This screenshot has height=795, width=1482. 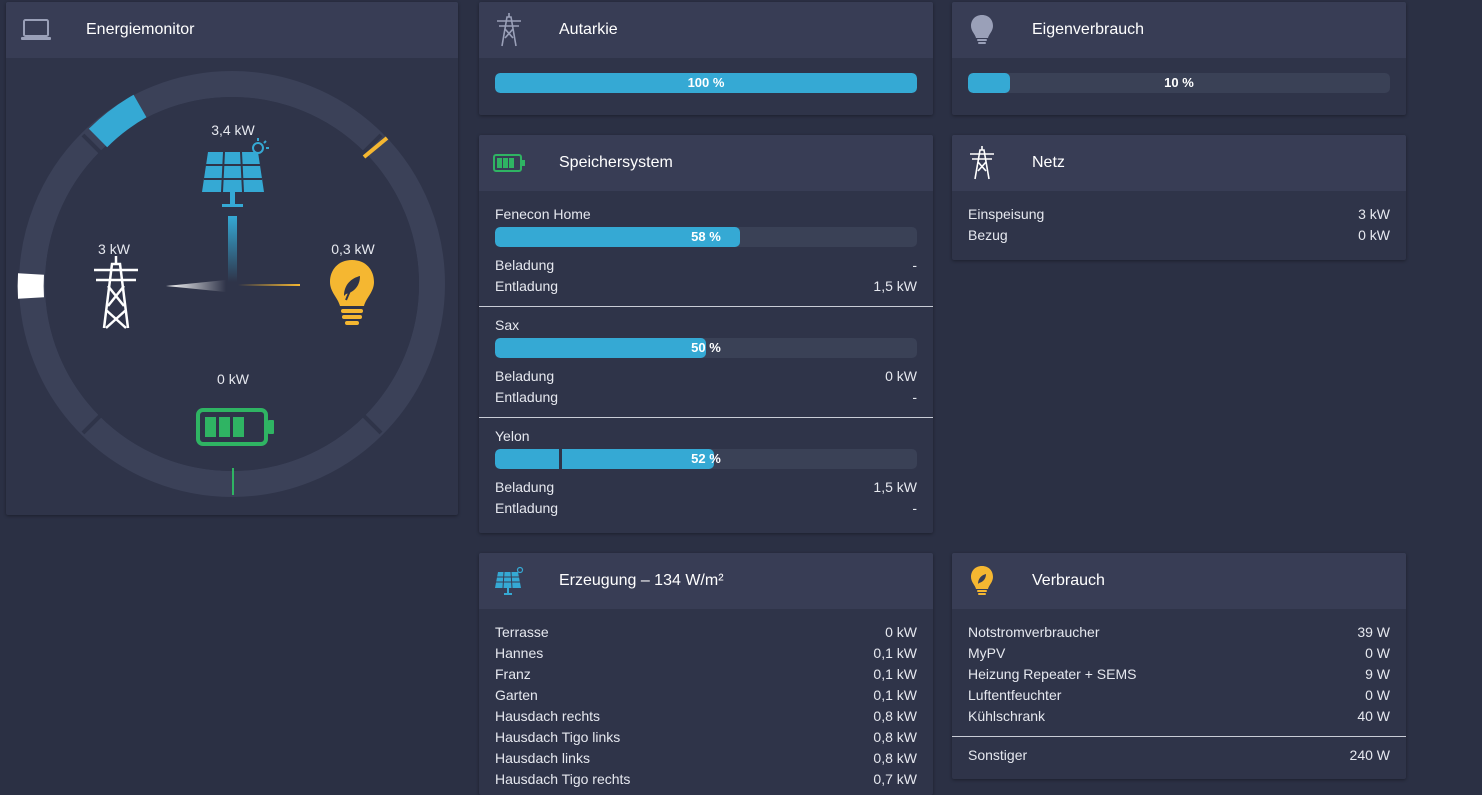 What do you see at coordinates (1179, 716) in the screenshot?
I see `verbrauch-row: Kühlschrank 40 W` at bounding box center [1179, 716].